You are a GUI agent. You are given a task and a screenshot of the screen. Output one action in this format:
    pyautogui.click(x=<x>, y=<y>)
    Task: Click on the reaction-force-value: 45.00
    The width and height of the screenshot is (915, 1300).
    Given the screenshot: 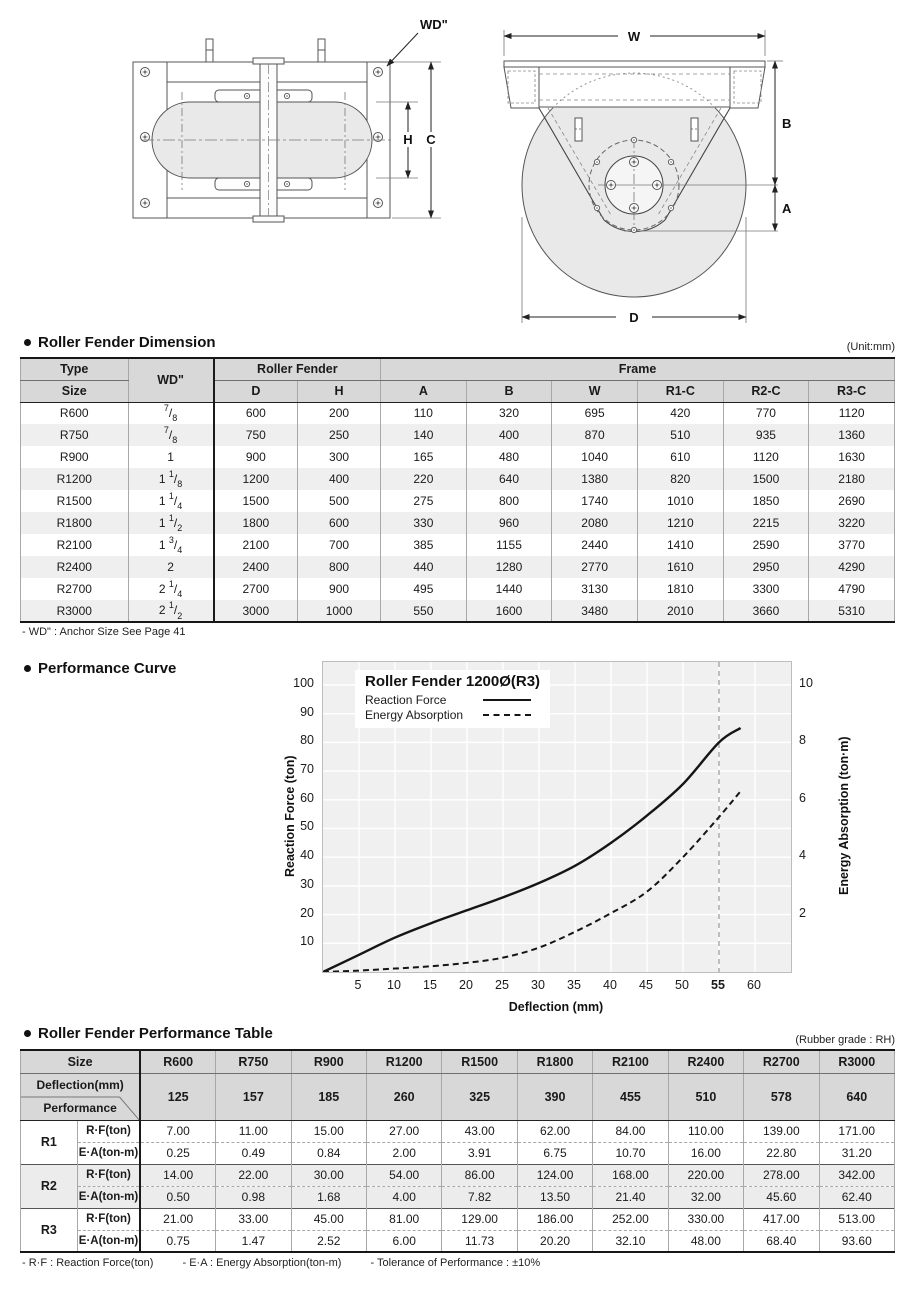 What is the action you would take?
    pyautogui.click(x=329, y=1218)
    